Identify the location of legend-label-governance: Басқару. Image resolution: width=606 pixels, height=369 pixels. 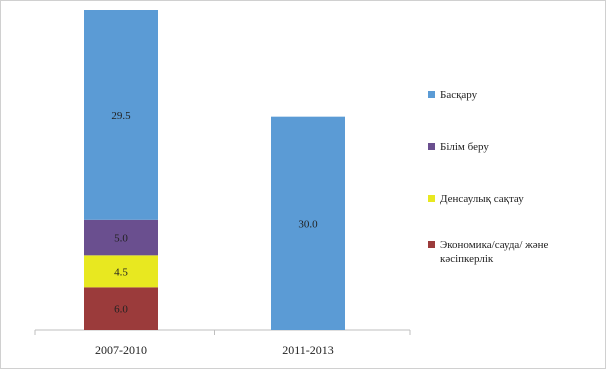
(459, 95).